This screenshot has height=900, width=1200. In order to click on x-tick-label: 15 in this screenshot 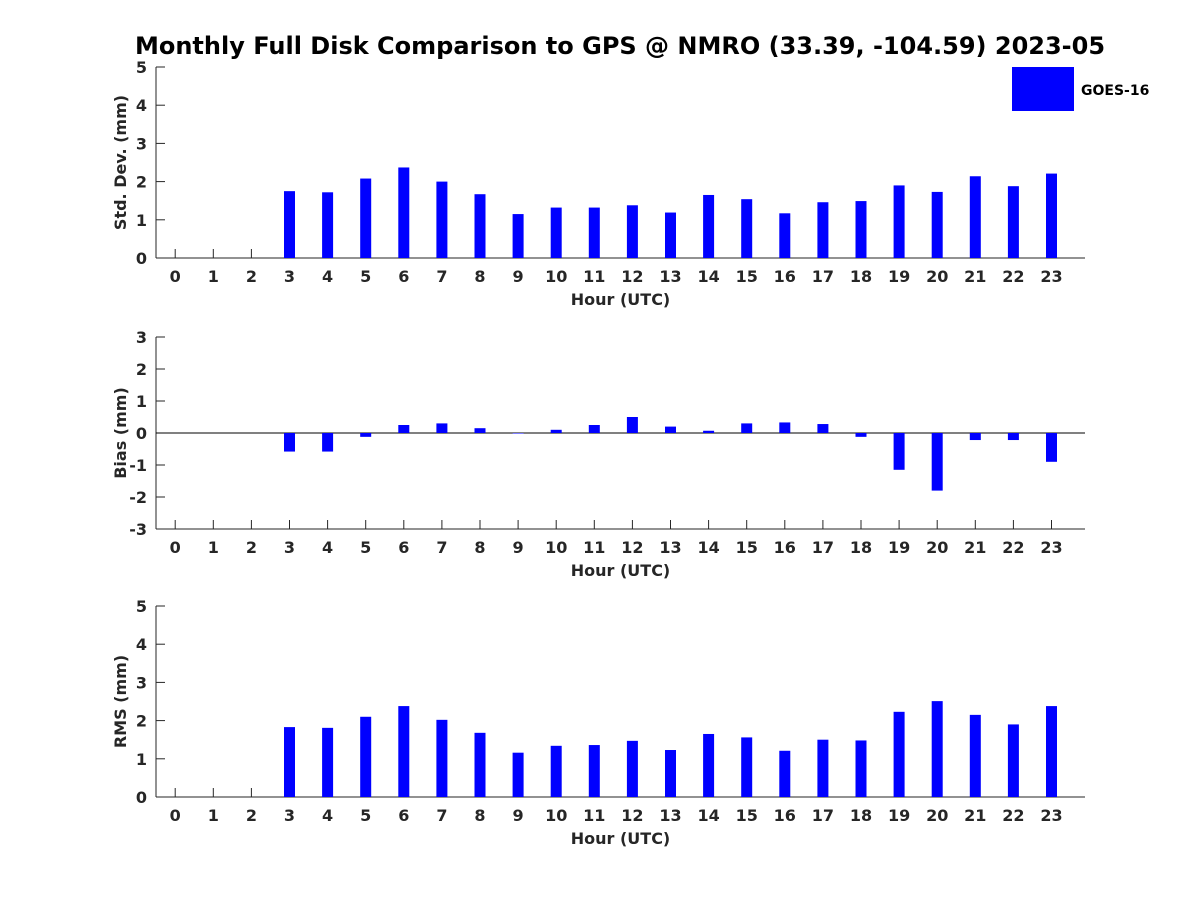, I will do `click(747, 815)`.